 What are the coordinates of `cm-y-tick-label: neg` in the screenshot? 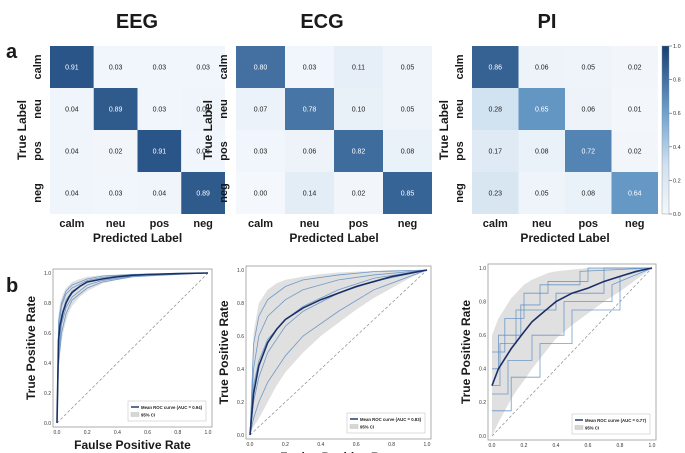 It's located at (460, 193).